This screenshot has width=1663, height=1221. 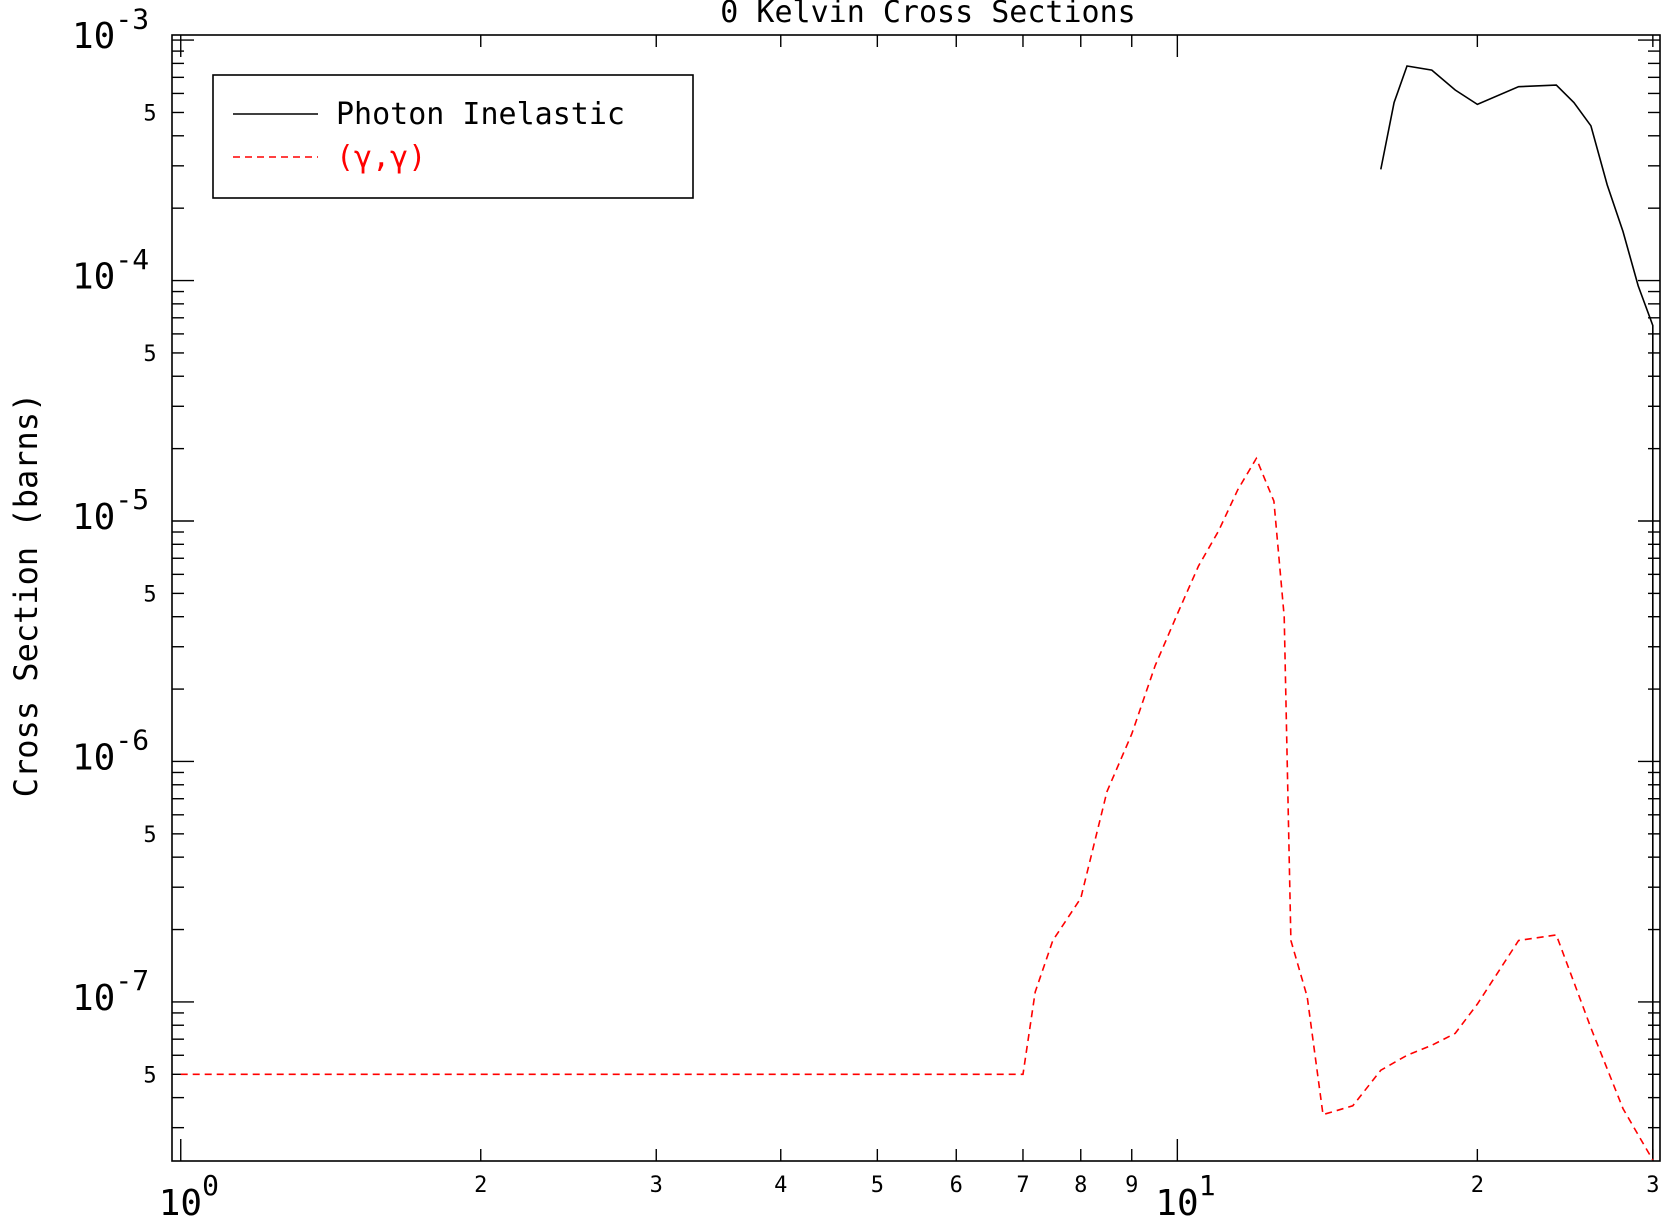 What do you see at coordinates (927, 15) in the screenshot?
I see `chart-title: 0 Kelvin Cross Sections` at bounding box center [927, 15].